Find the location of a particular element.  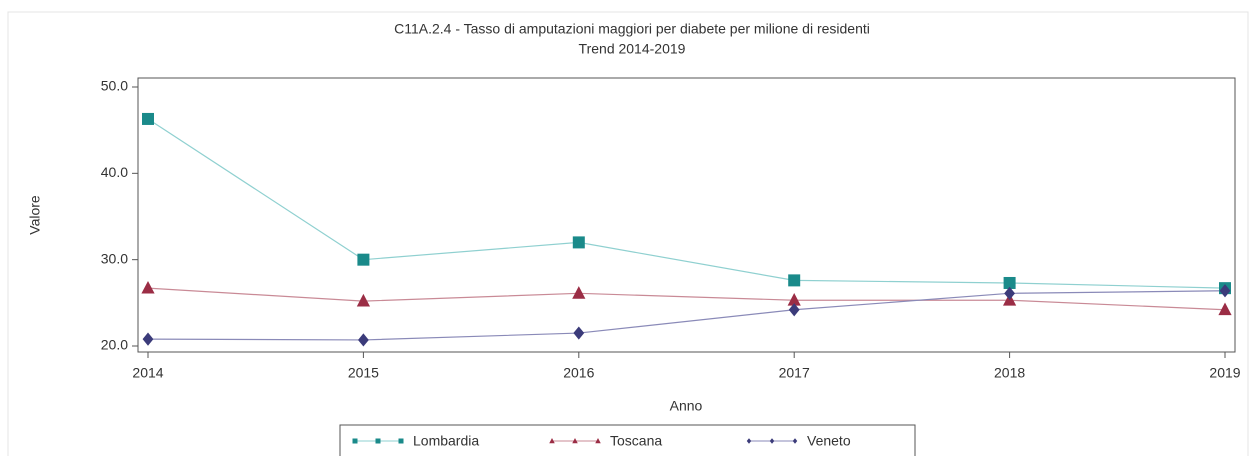

chart-subtitle: Trend 2014-2019 is located at coordinates (632, 49).